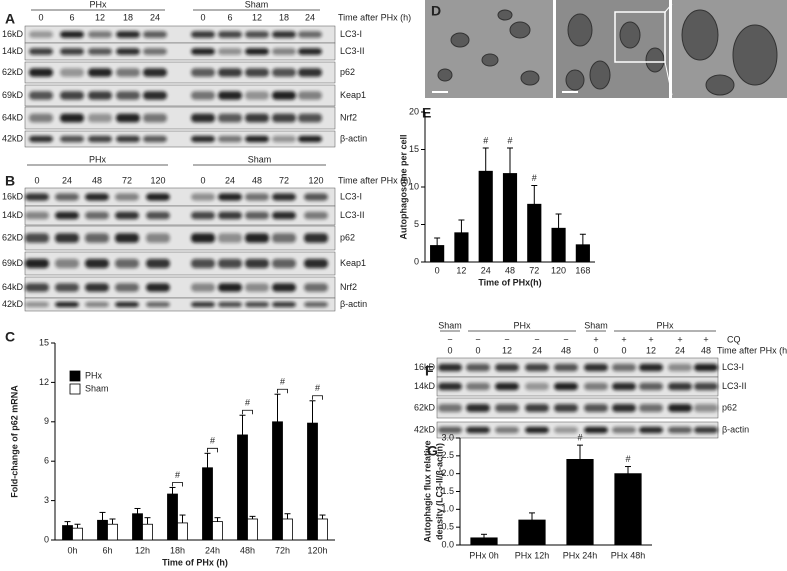 The image size is (787, 571). I want to click on lane-label: 18, so click(284, 17).